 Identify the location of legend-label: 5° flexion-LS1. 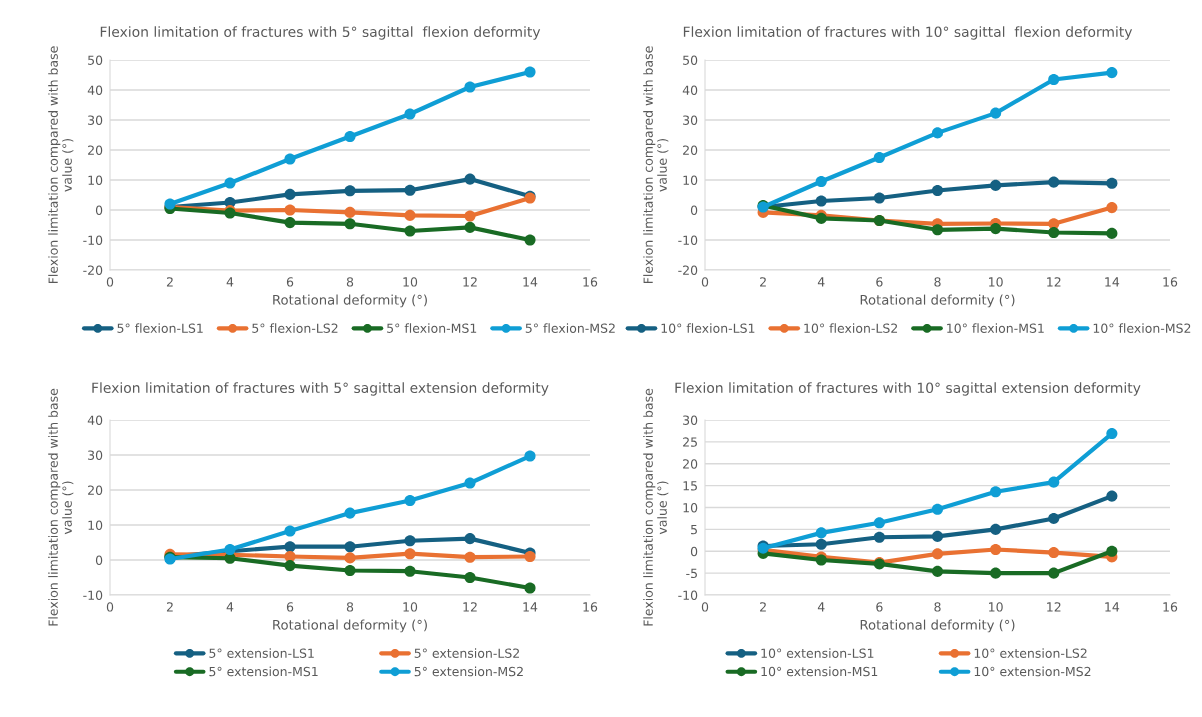
(160, 328).